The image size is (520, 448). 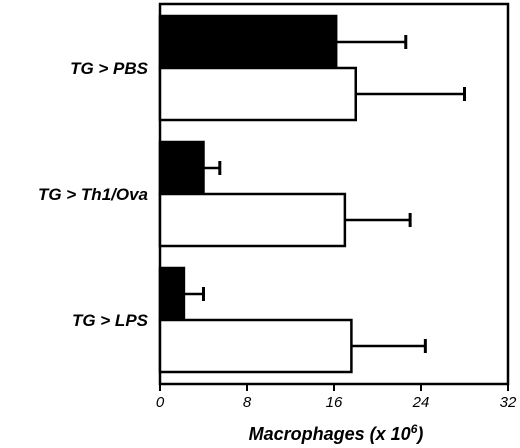 I want to click on x-tick-label-24: 24, so click(x=421, y=402).